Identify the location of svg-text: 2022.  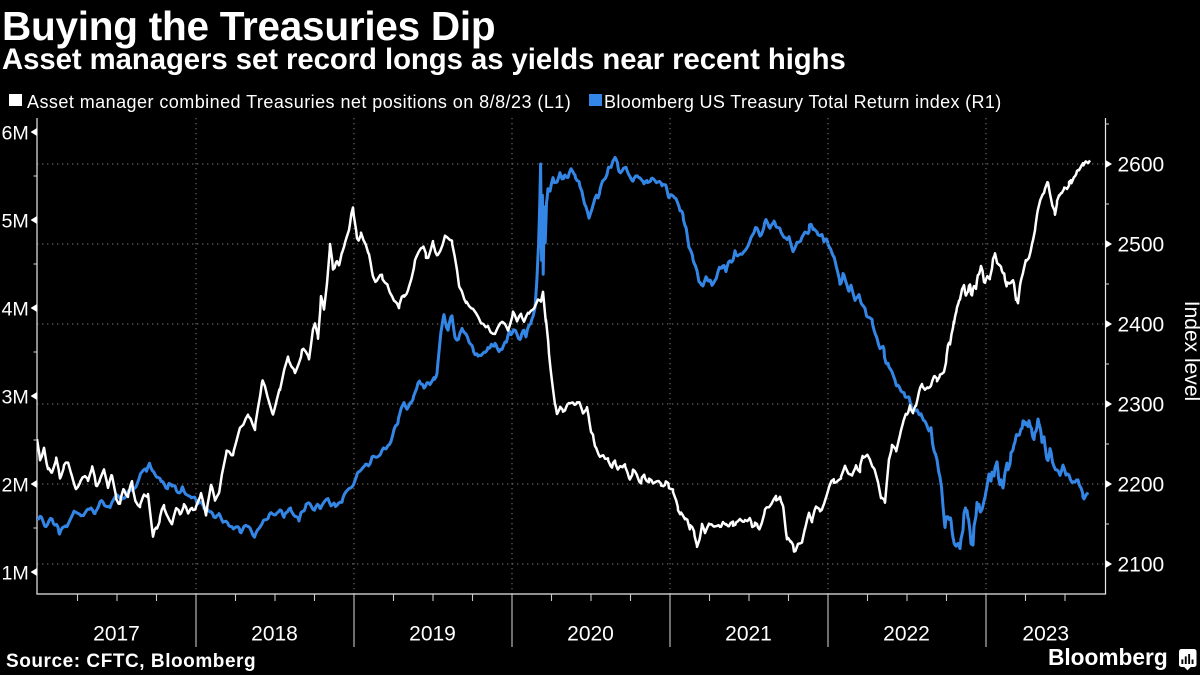
(906, 634).